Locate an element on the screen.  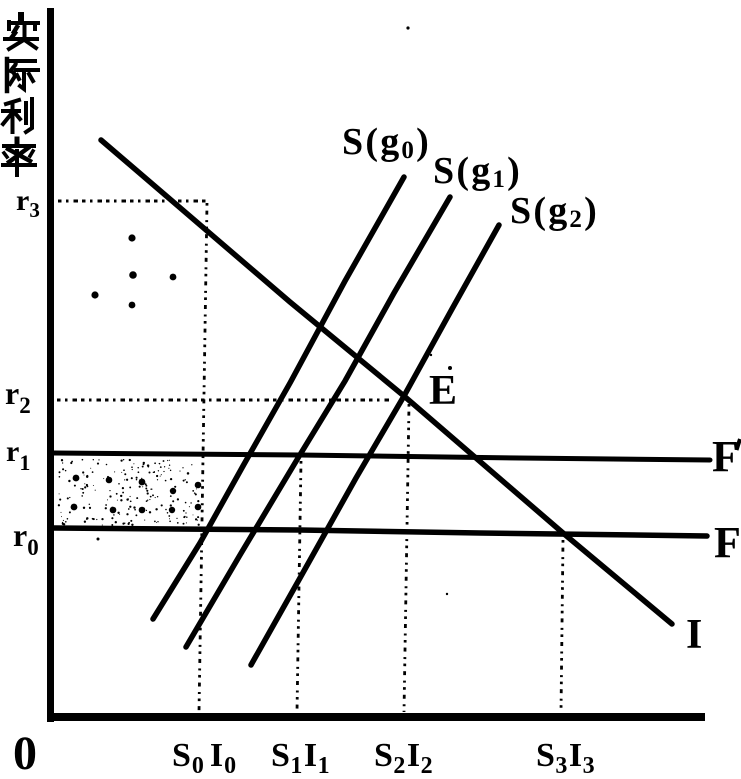
svg-text: S(g0) is located at coordinates (386, 142).